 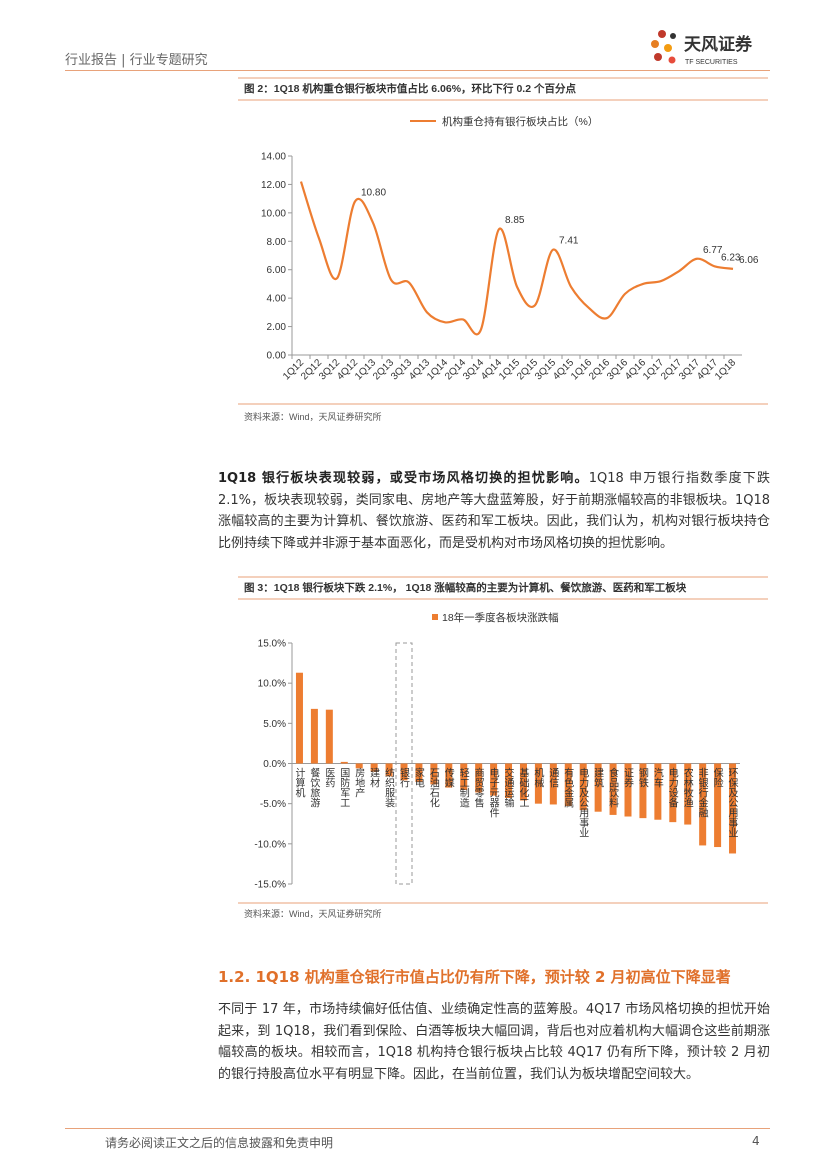 I want to click on legend-swatch, so click(x=435, y=617).